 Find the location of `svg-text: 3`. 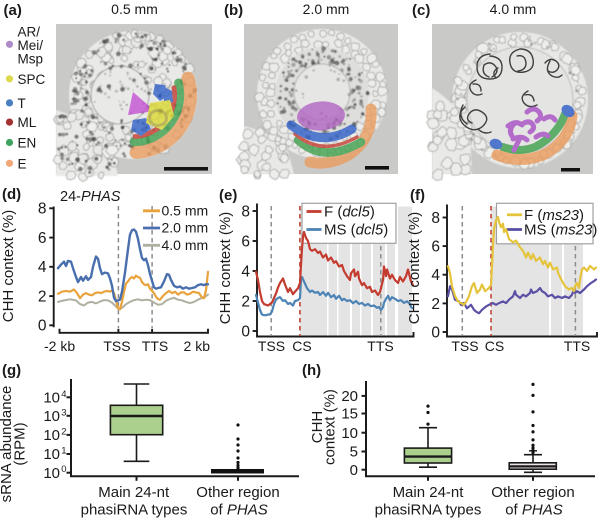

svg-text: 3 is located at coordinates (63, 412).